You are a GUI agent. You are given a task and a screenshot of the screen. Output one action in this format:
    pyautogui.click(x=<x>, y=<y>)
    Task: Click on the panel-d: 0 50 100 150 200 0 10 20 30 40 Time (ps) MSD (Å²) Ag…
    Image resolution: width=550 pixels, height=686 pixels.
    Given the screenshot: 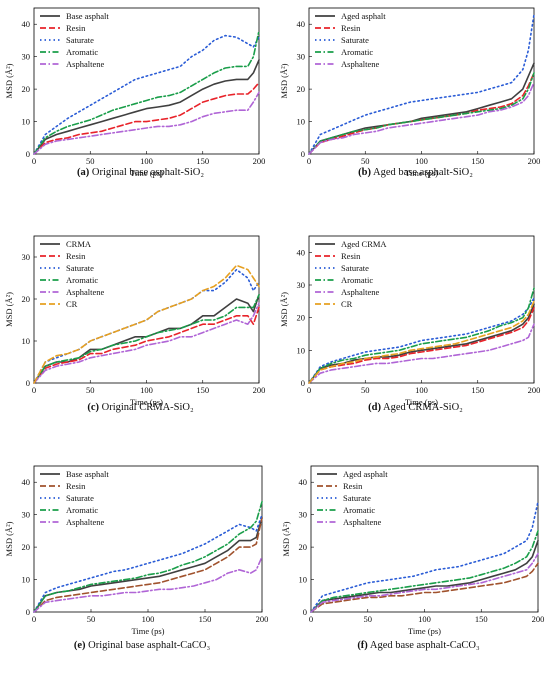 What is the action you would take?
    pyautogui.click(x=409, y=324)
    